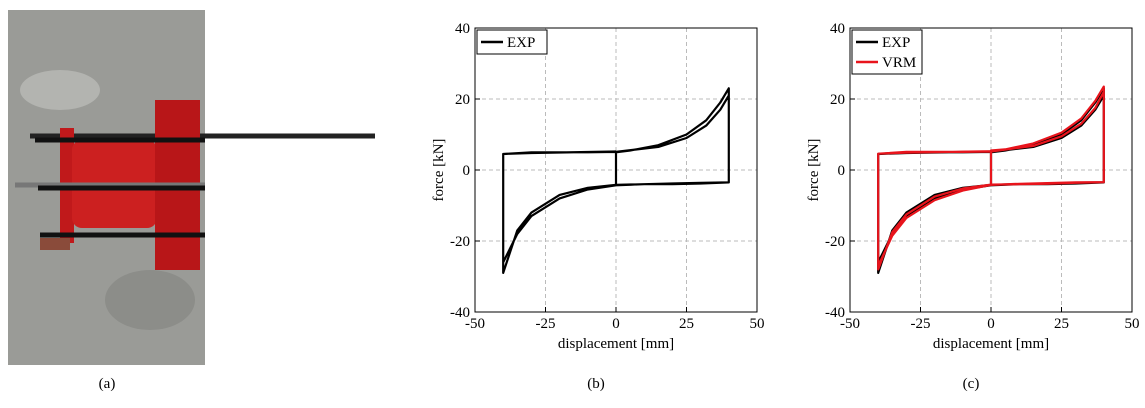  What do you see at coordinates (887, 52) in the screenshot?
I see `legend-box` at bounding box center [887, 52].